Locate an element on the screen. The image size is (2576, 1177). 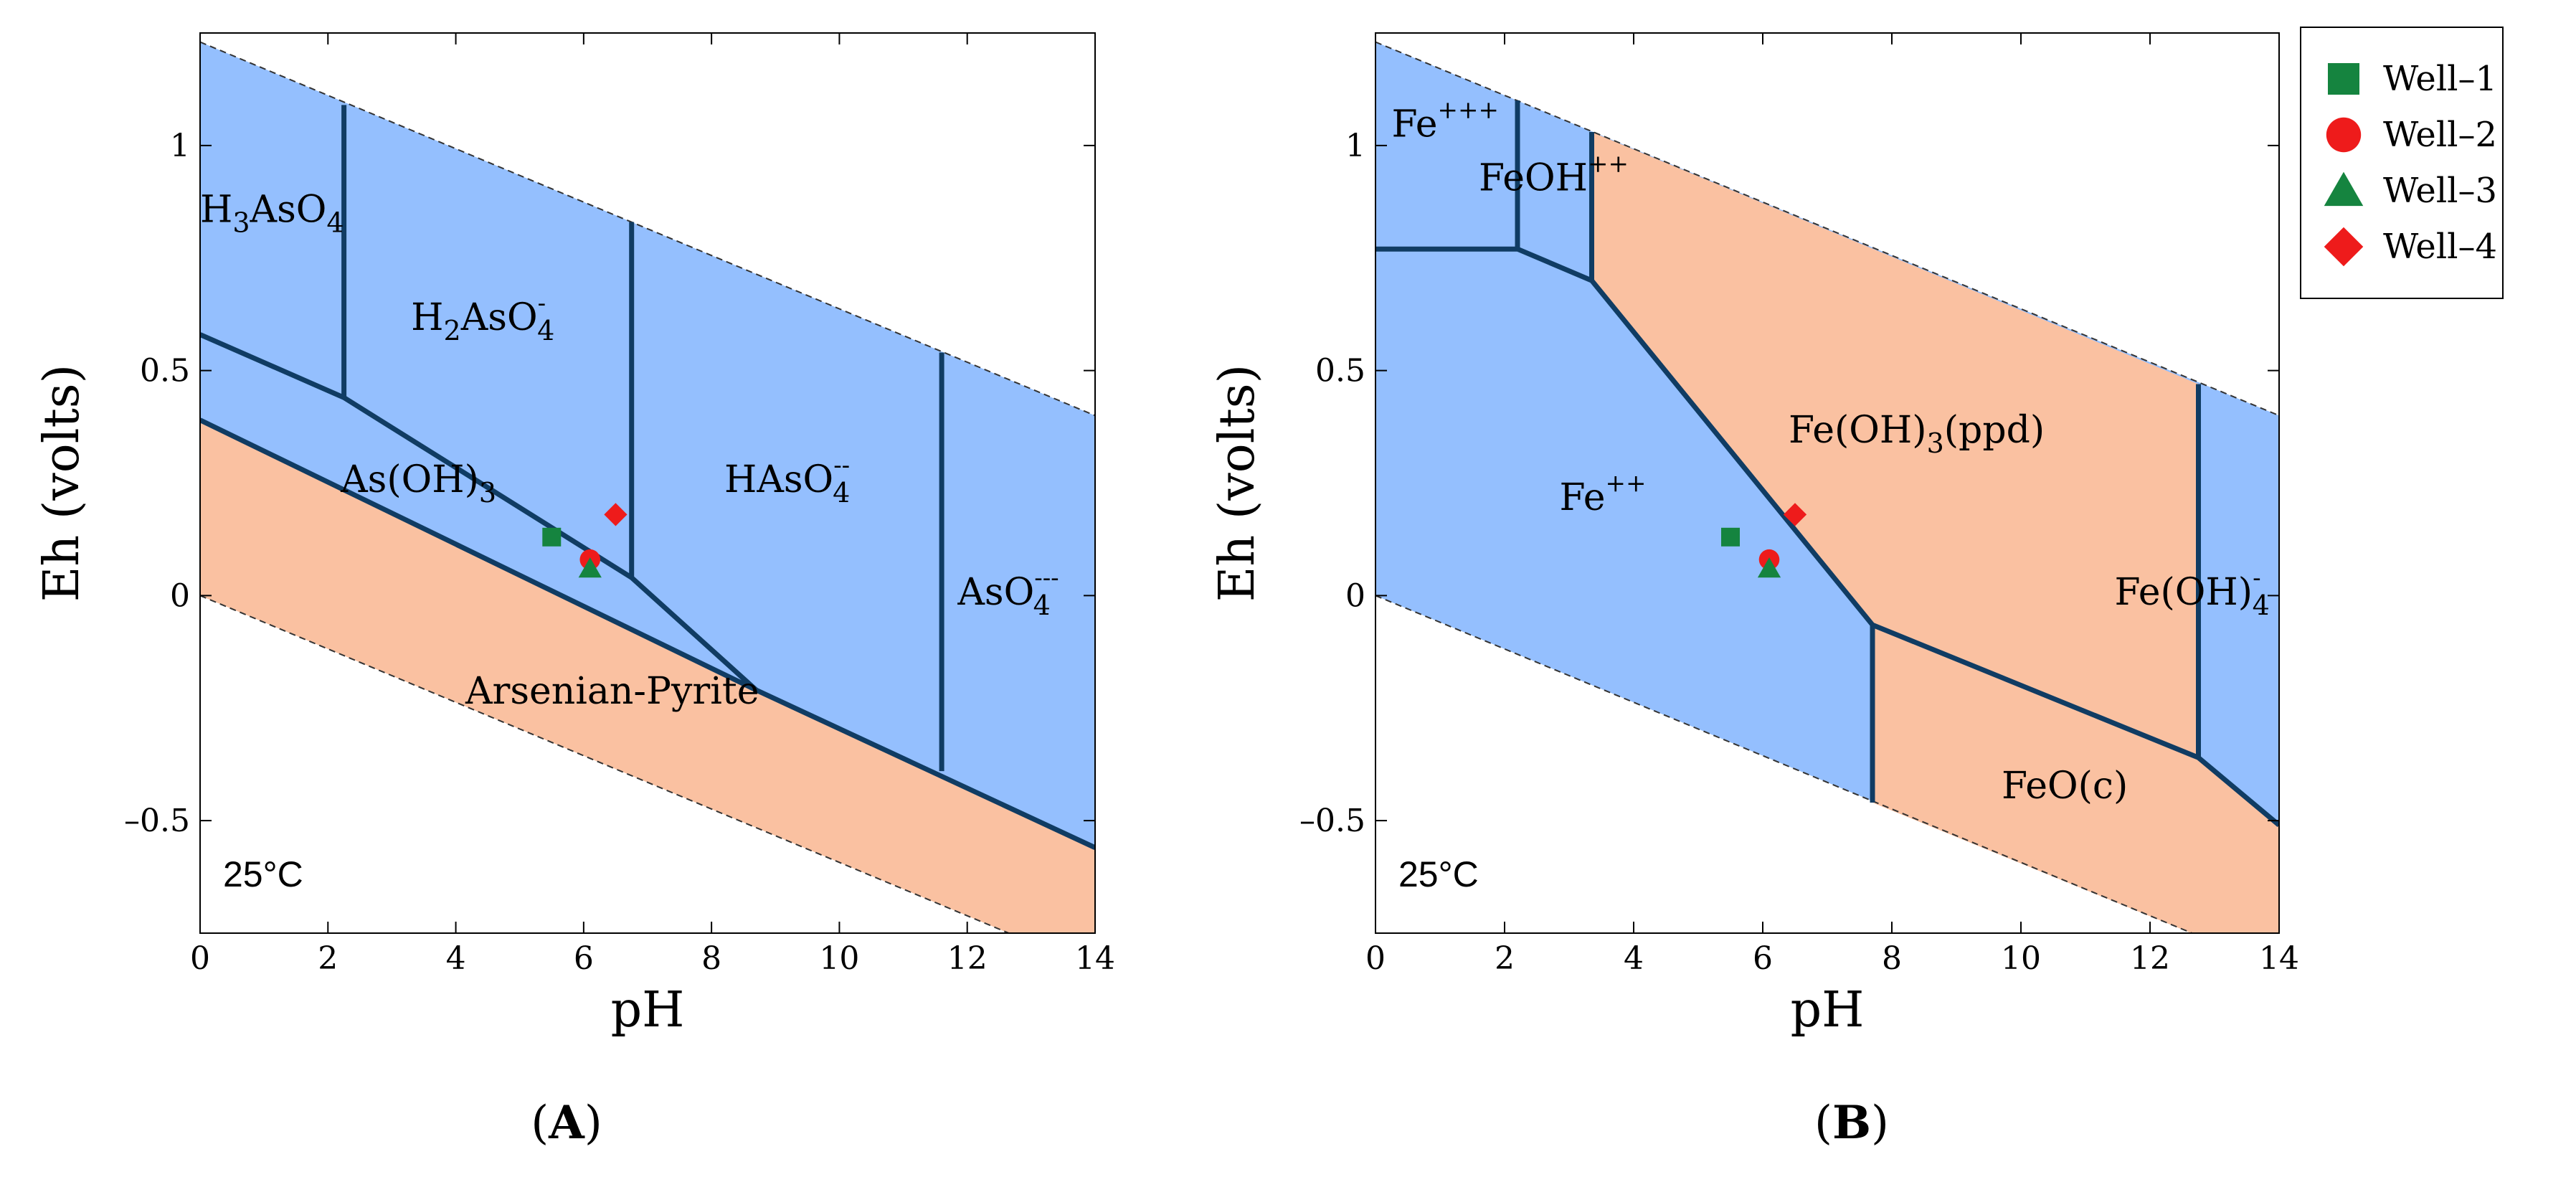
species-label: Fe(OH)3(ppd) is located at coordinates (1917, 434).